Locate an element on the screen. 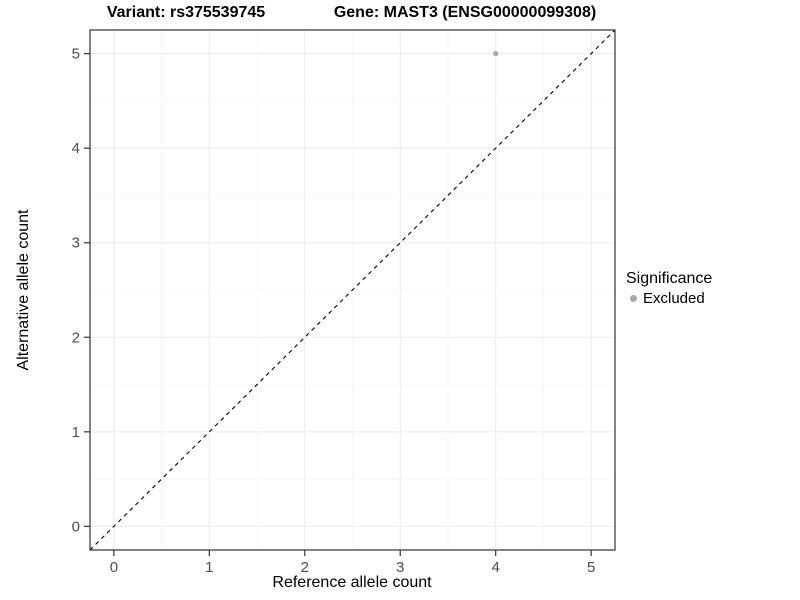  x-tick-label: 0 is located at coordinates (114, 567).